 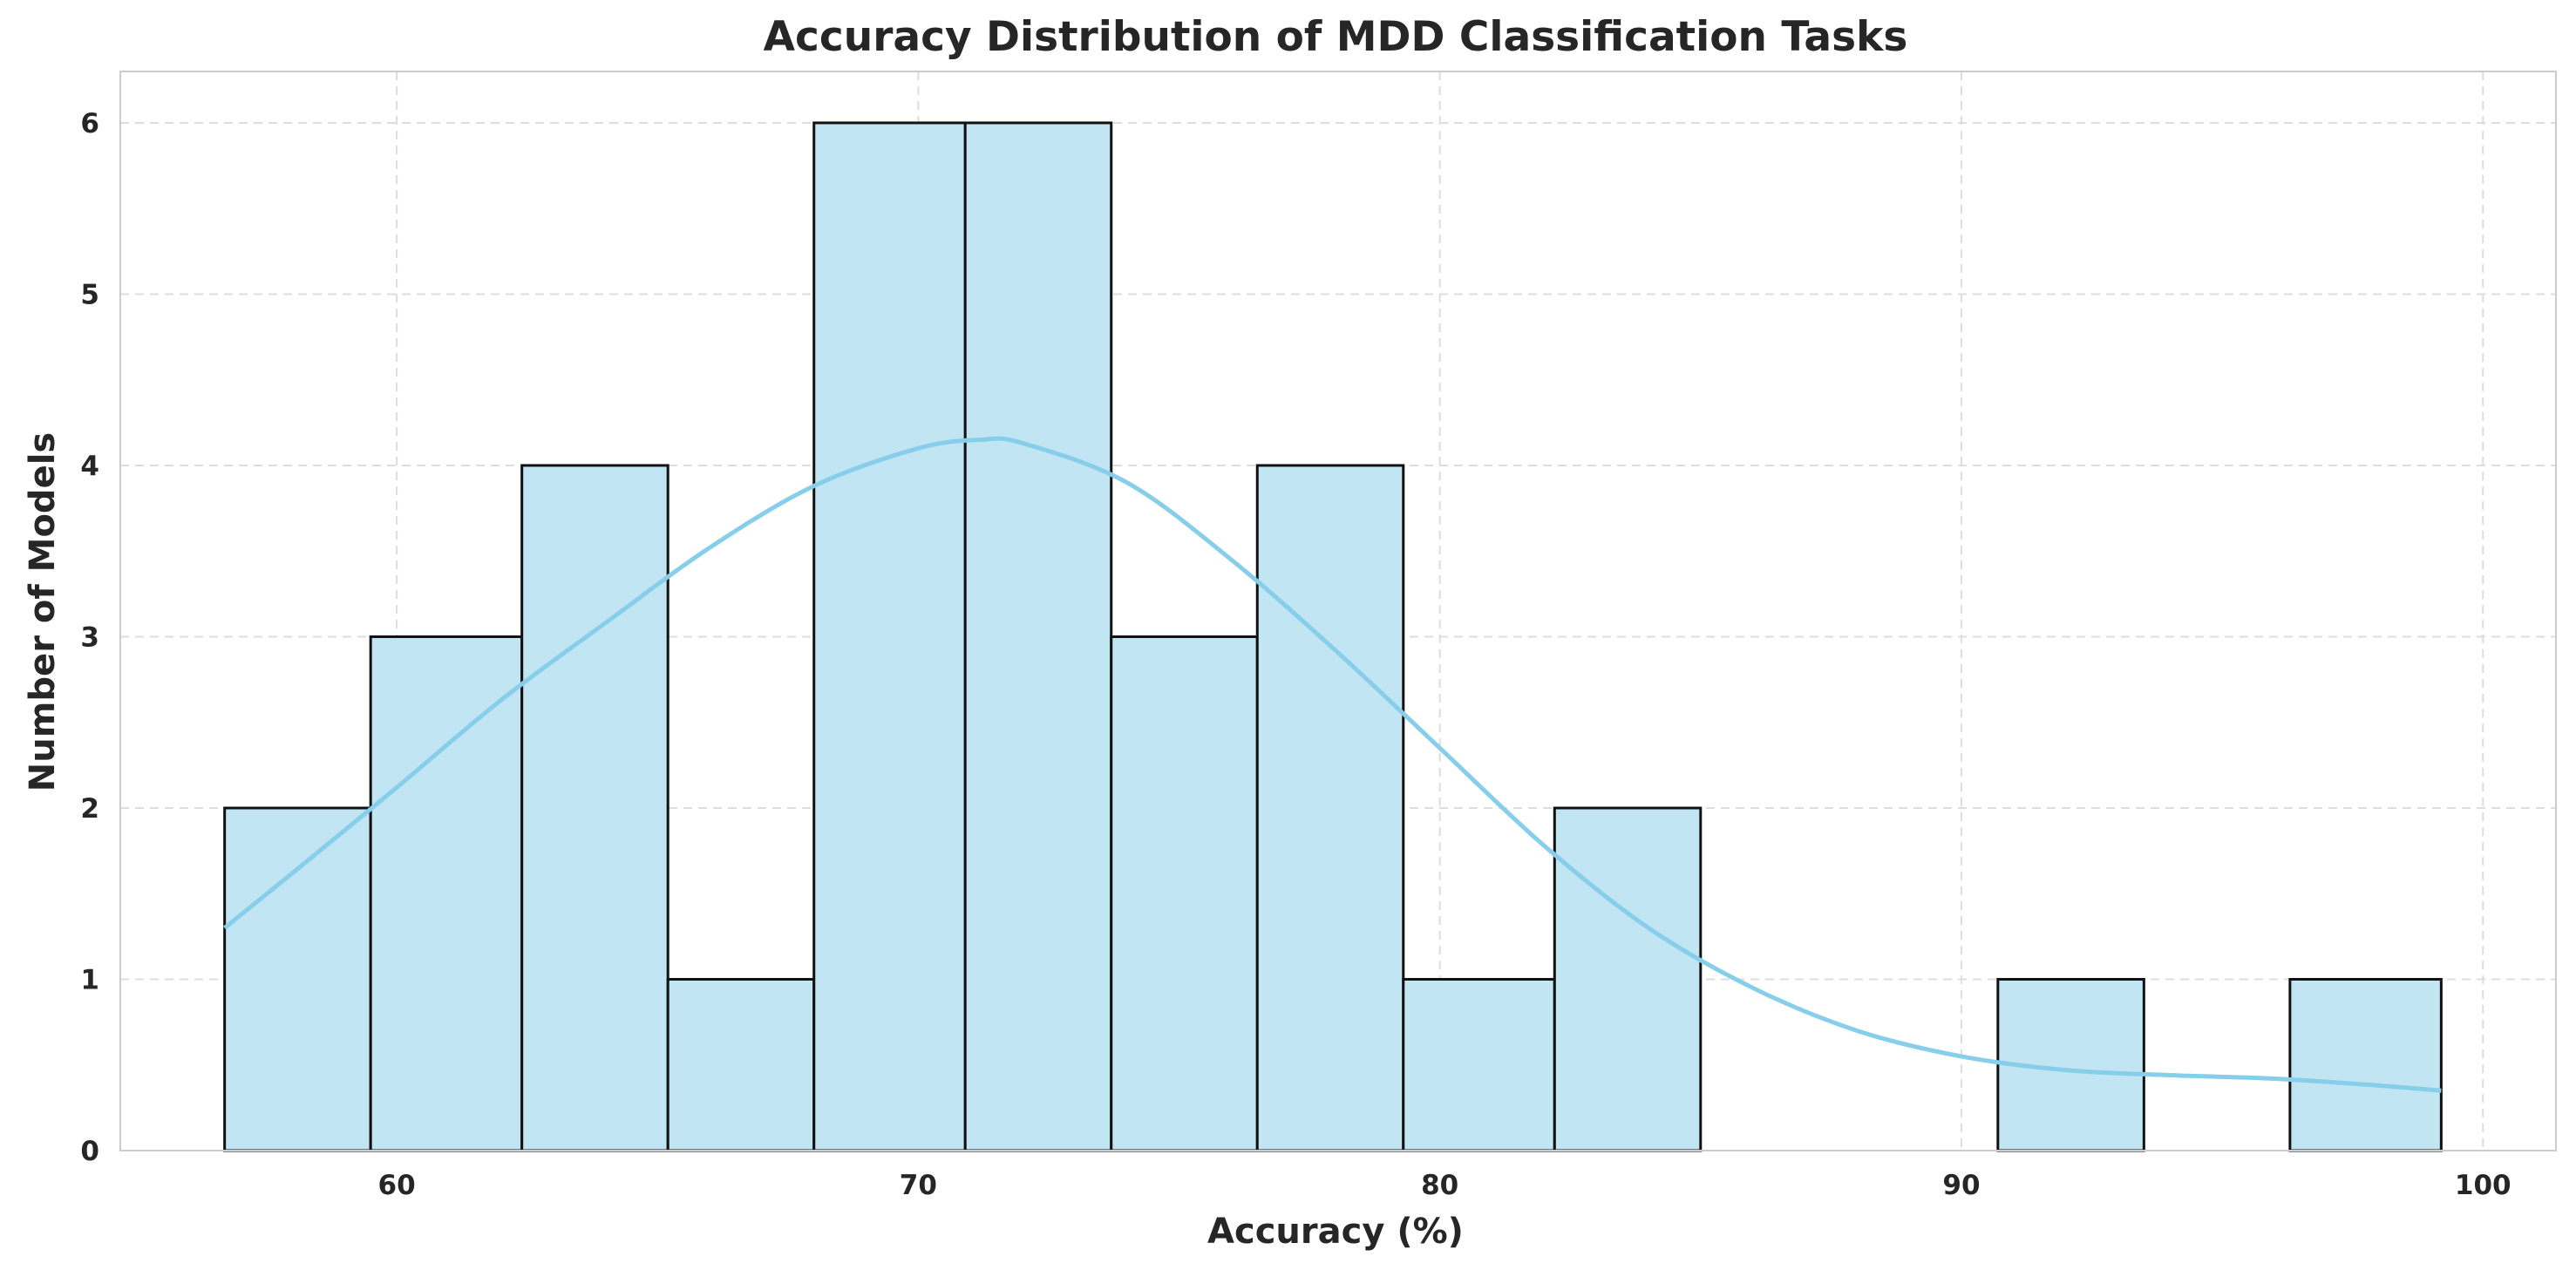 What do you see at coordinates (89, 809) in the screenshot?
I see `y-tick-label: 2` at bounding box center [89, 809].